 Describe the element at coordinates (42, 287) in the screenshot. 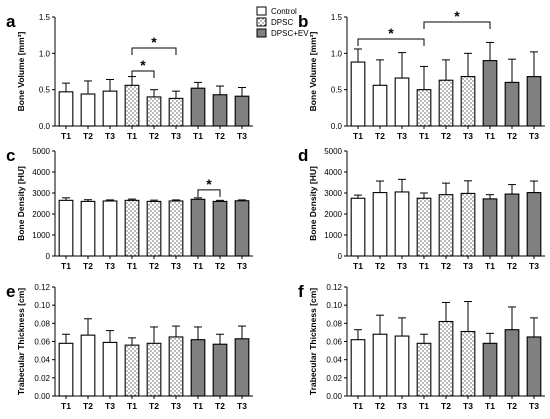

I see `y-tick-label: 0.12` at that location.